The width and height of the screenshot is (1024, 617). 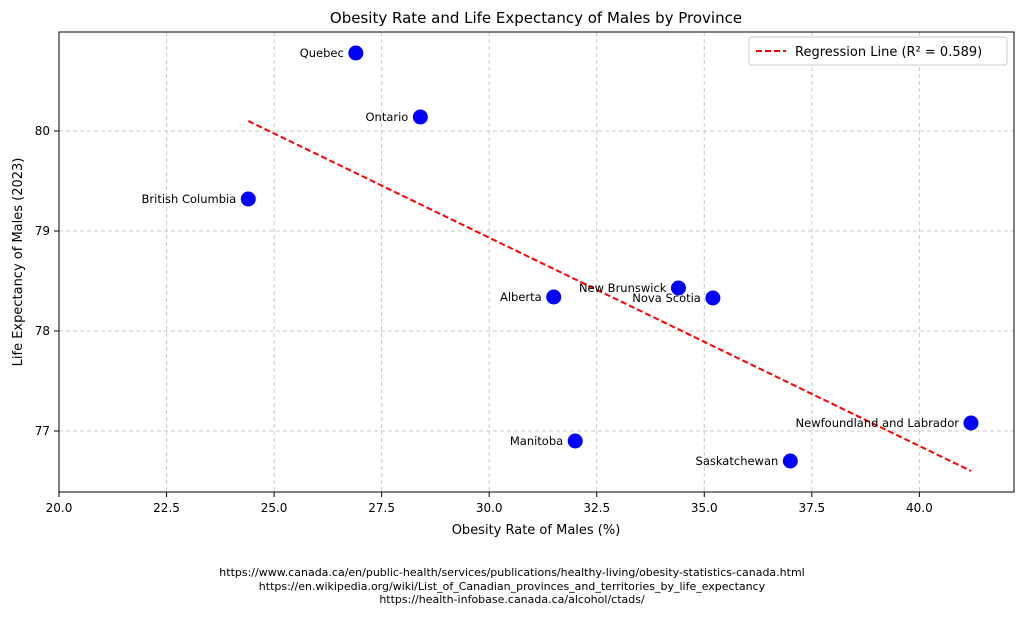 I want to click on y-tick-label: 78, so click(x=42, y=331).